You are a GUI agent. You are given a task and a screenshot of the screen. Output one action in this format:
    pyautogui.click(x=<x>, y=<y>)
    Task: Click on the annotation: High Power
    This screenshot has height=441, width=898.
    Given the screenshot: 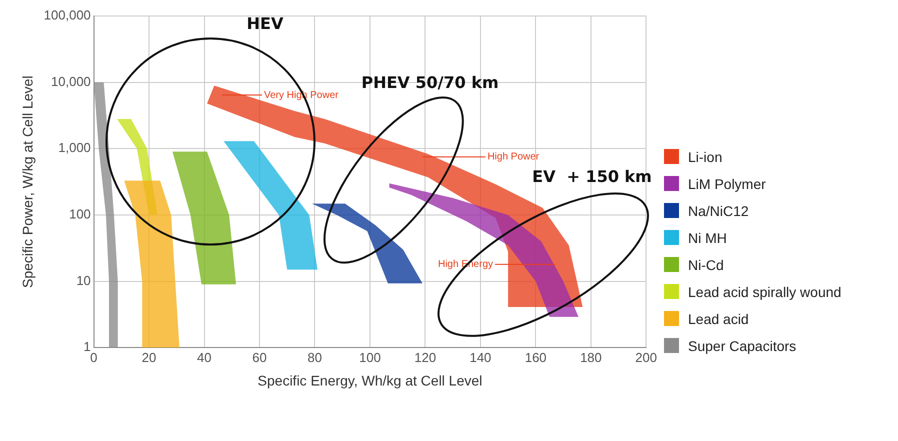 What is the action you would take?
    pyautogui.click(x=513, y=157)
    